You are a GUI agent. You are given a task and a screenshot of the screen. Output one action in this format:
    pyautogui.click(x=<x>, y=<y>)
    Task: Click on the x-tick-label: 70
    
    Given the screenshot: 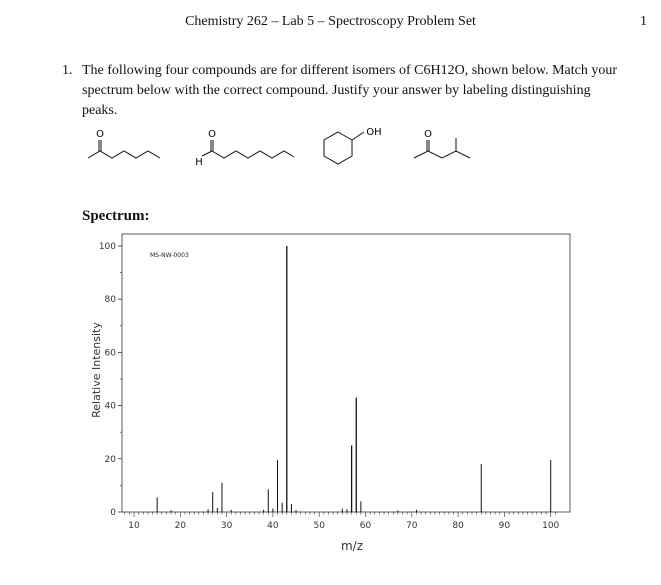 What is the action you would take?
    pyautogui.click(x=412, y=526)
    